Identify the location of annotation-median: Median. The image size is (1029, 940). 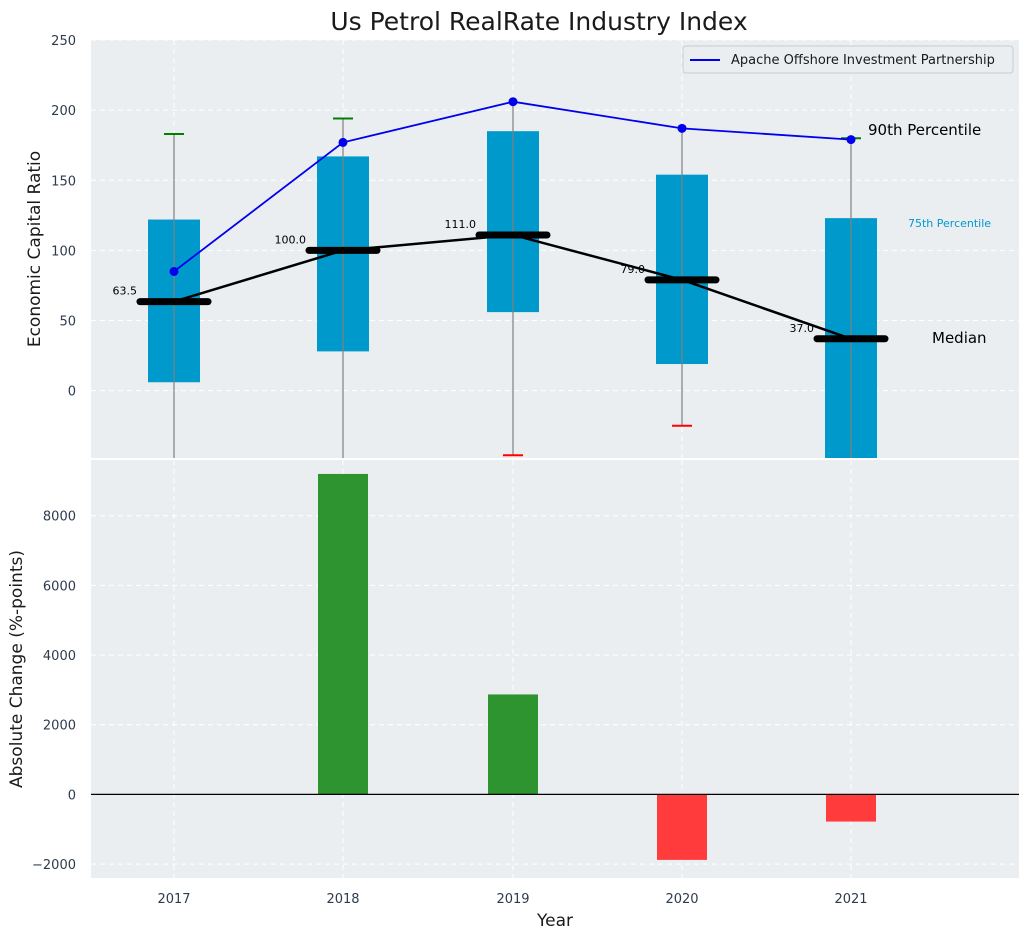
(959, 338).